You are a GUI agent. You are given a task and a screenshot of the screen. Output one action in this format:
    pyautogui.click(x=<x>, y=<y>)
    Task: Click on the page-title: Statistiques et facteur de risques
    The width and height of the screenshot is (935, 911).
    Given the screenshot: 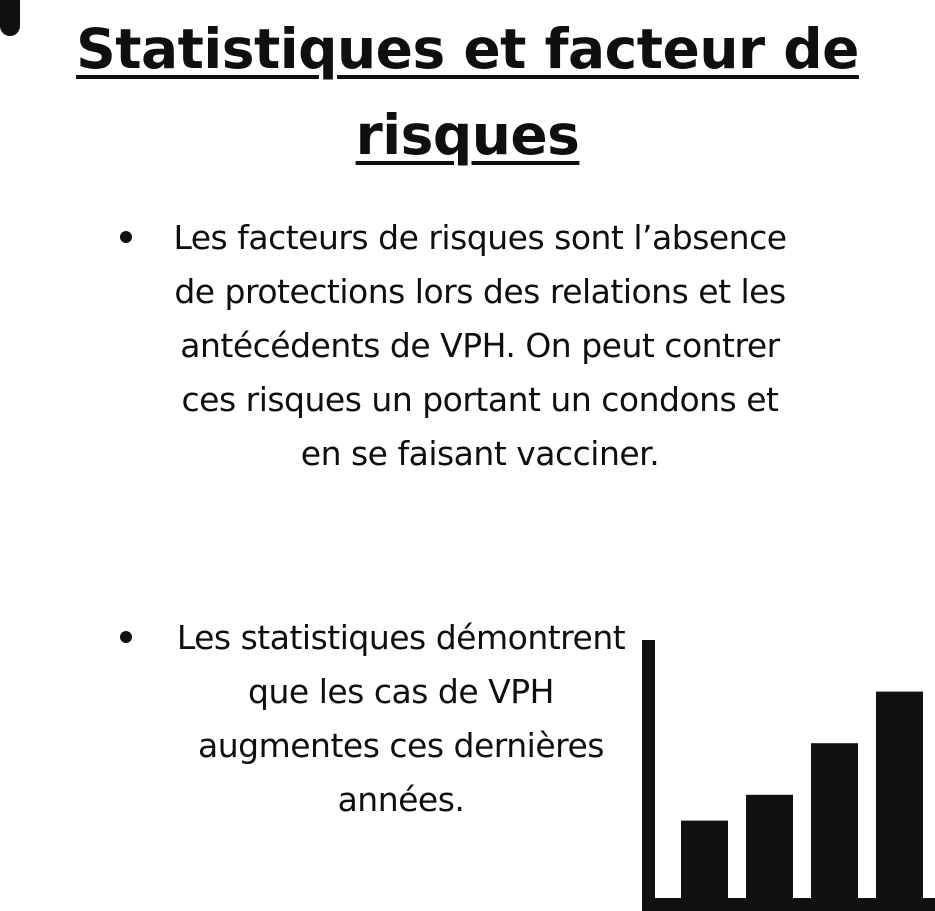 What is the action you would take?
    pyautogui.click(x=467, y=92)
    